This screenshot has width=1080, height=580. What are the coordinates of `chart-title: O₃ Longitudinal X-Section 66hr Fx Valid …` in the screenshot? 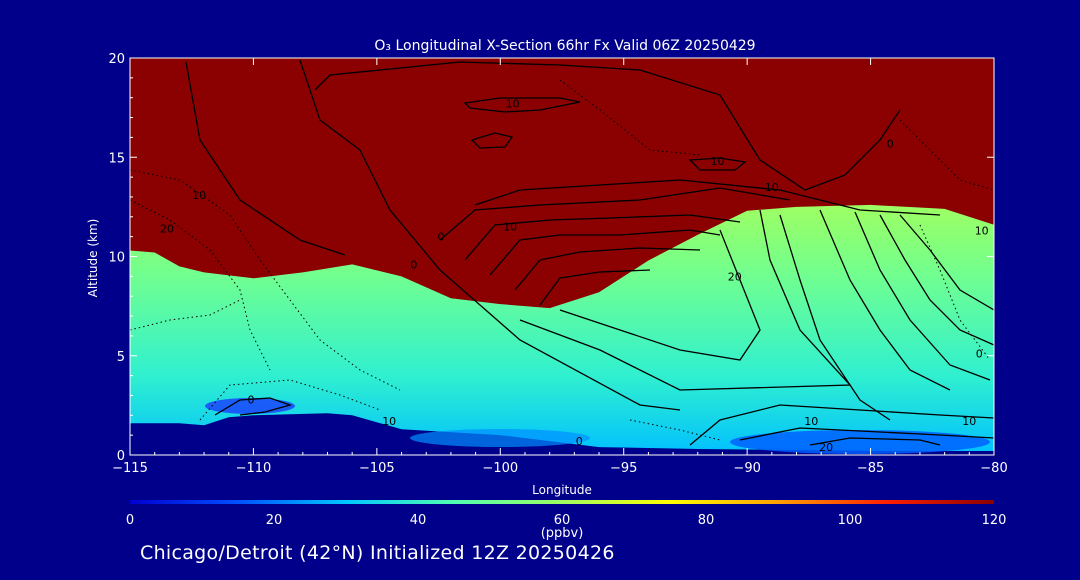 It's located at (564, 46).